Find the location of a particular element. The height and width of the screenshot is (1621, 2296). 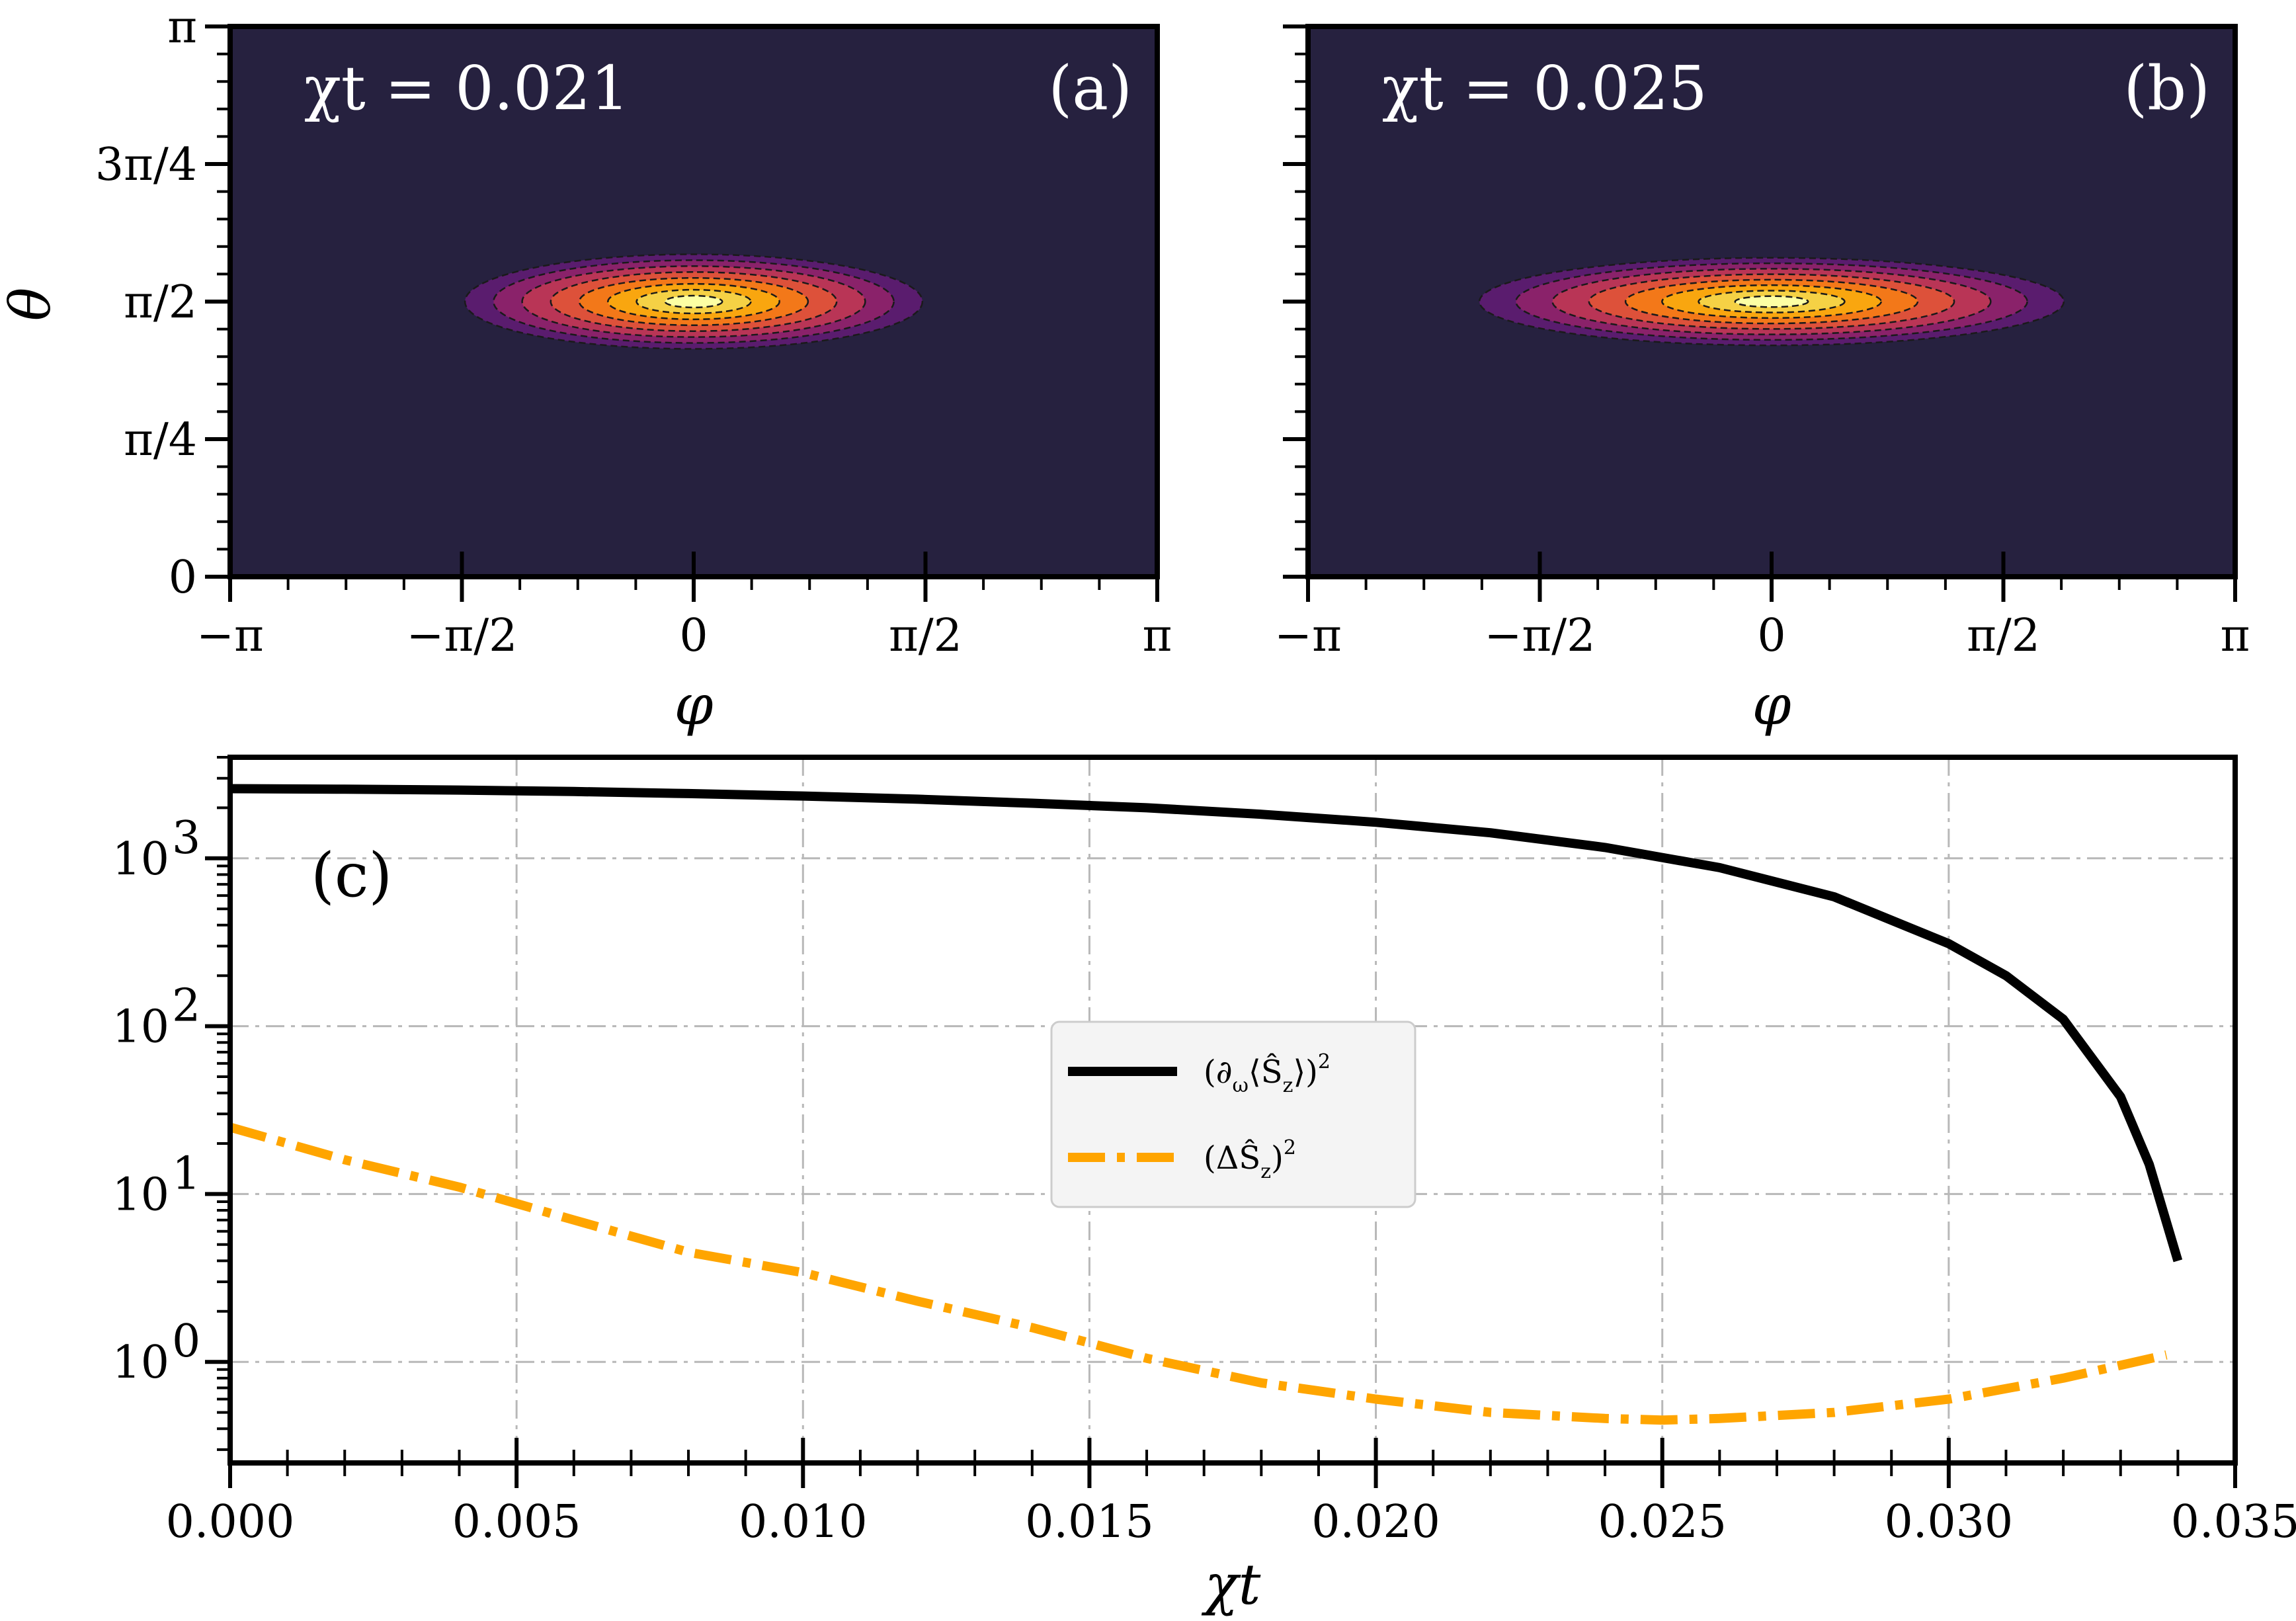

panel-c-x-tick-label: 0.025 is located at coordinates (1662, 1522).